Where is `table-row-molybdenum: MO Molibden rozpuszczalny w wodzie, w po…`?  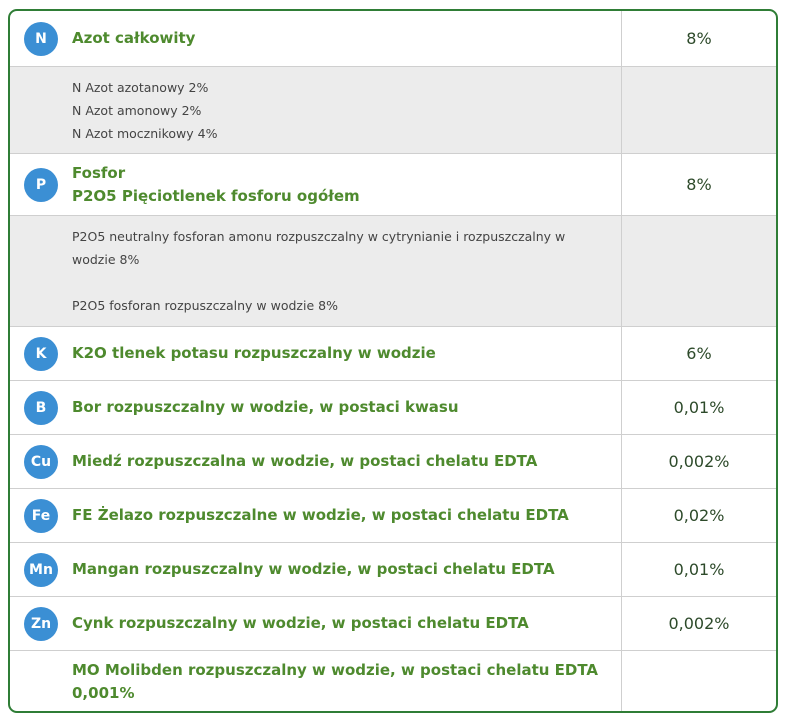 table-row-molybdenum: MO Molibden rozpuszczalny w wodzie, w po… is located at coordinates (393, 681).